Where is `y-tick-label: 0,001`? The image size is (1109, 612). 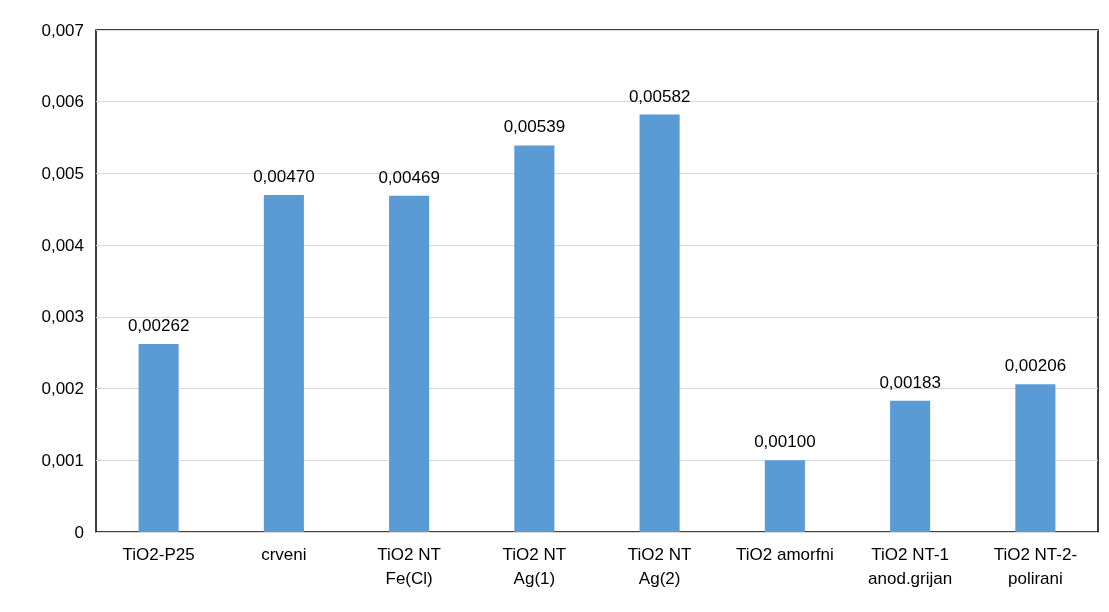
y-tick-label: 0,001 is located at coordinates (62, 460).